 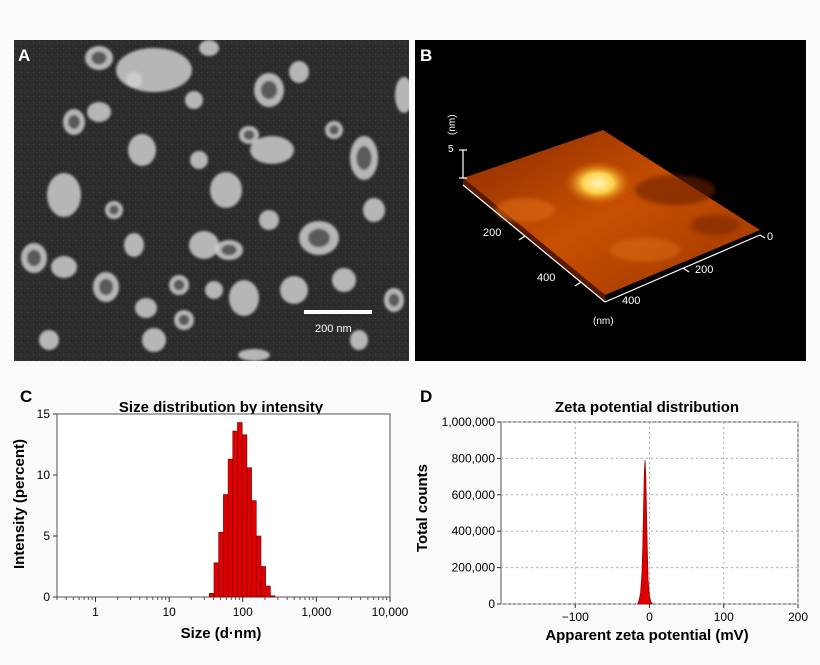 What do you see at coordinates (390, 612) in the screenshot?
I see `x-tick-label: 10,000` at bounding box center [390, 612].